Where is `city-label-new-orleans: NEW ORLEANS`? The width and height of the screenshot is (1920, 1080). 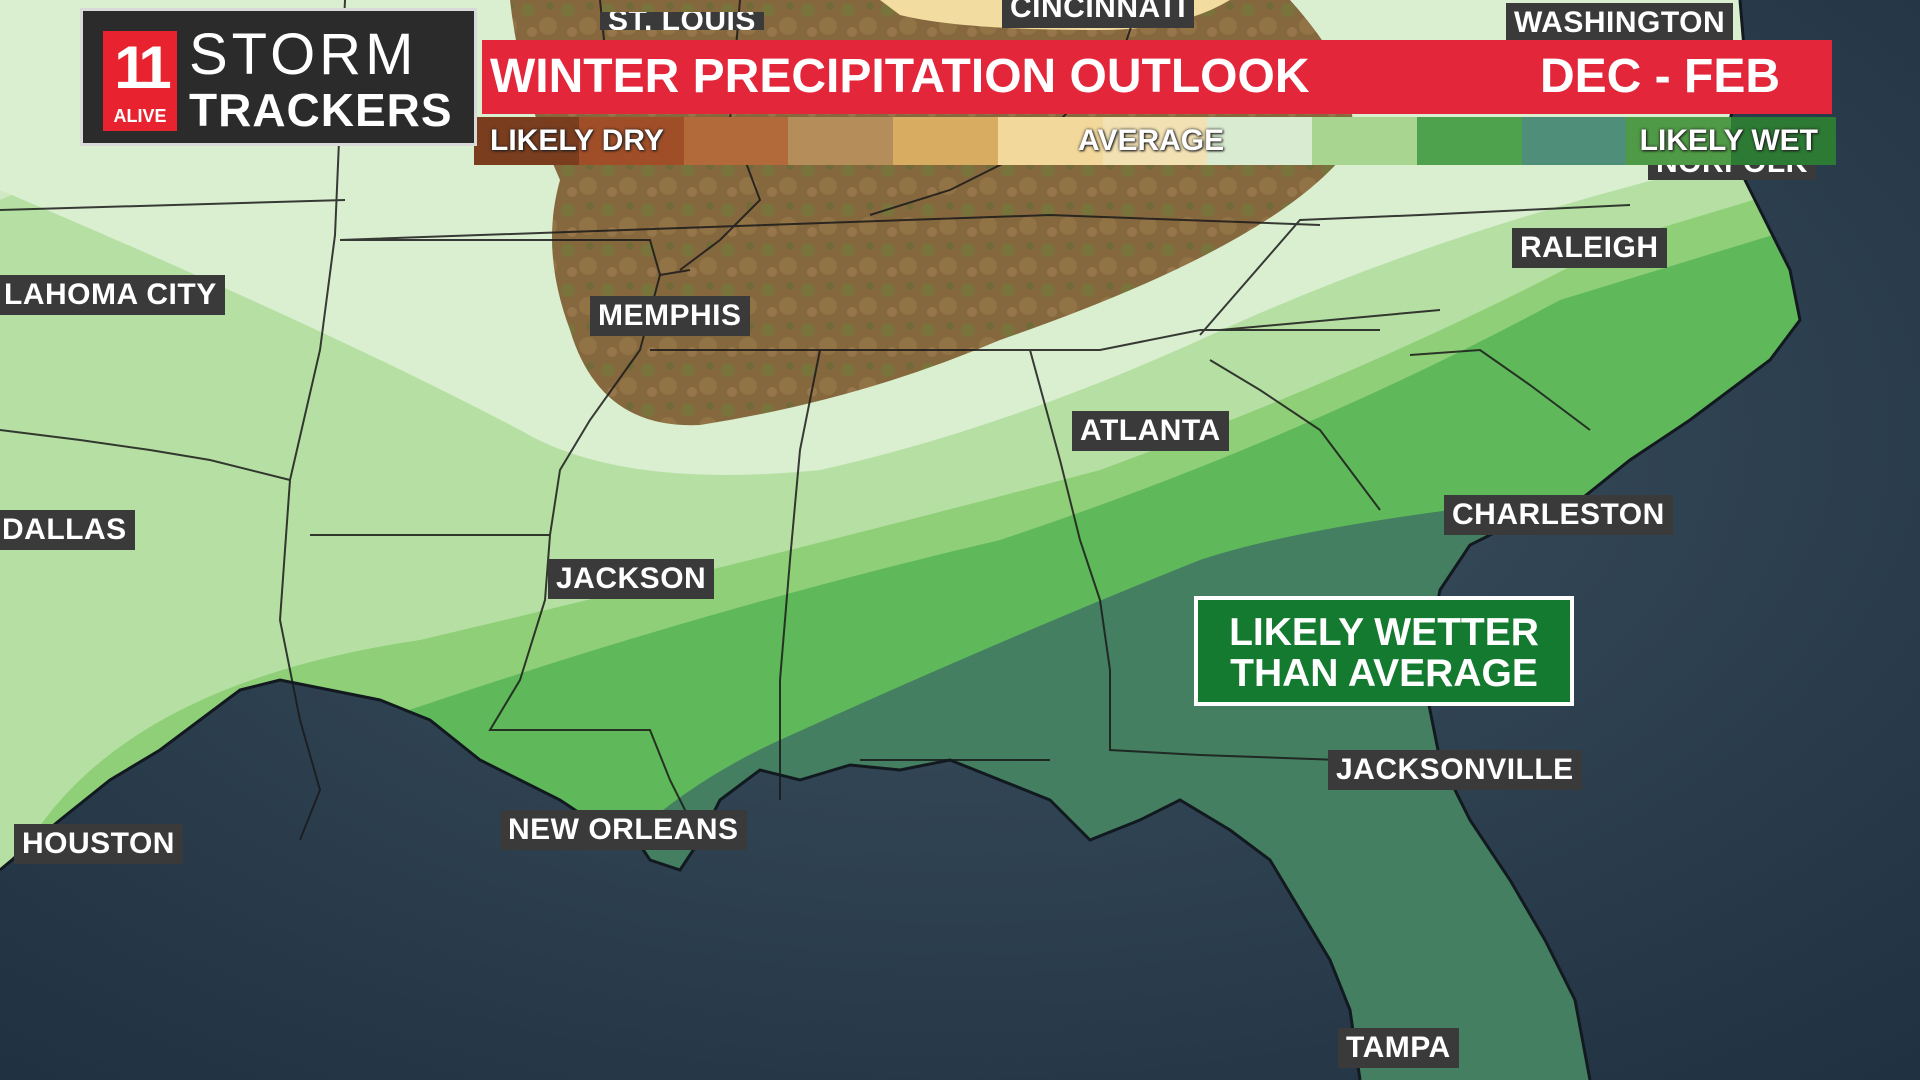 city-label-new-orleans: NEW ORLEANS is located at coordinates (623, 830).